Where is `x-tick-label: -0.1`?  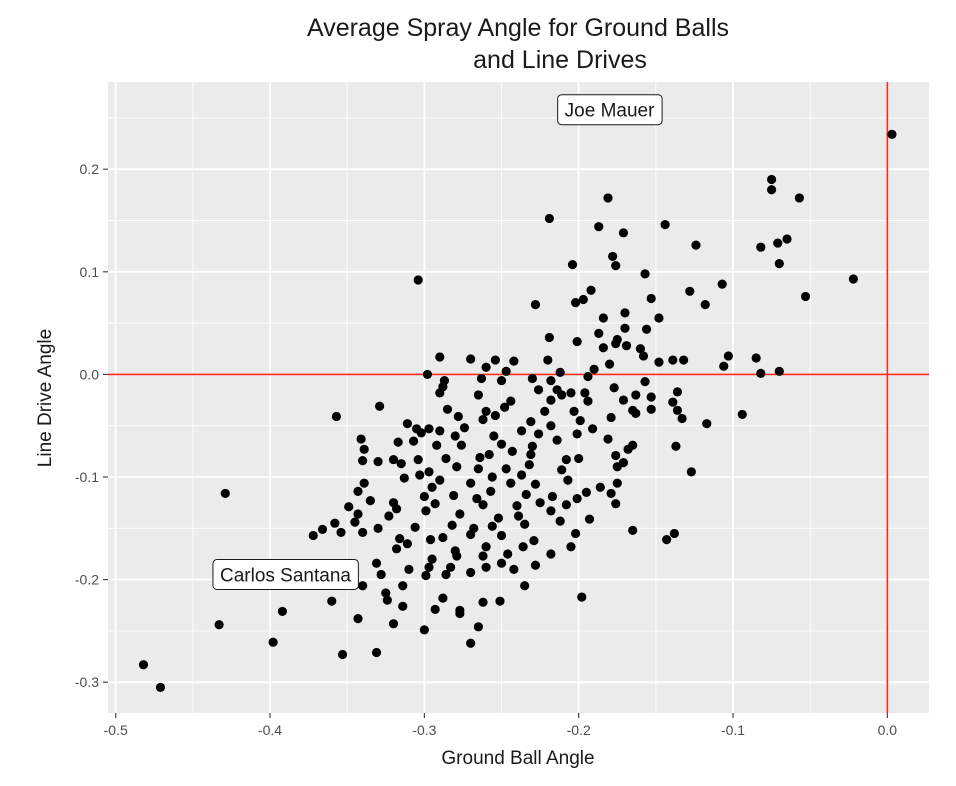
x-tick-label: -0.1 is located at coordinates (733, 730).